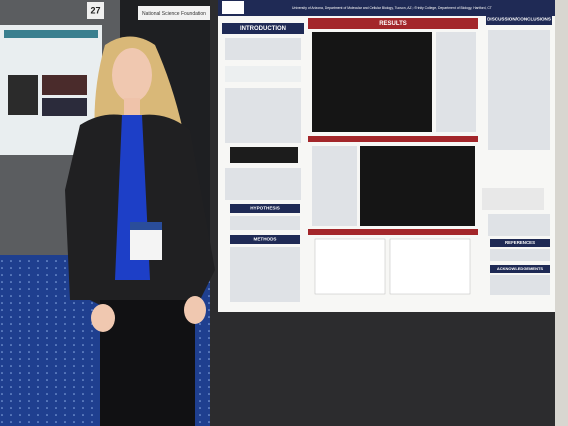 Image resolution: width=568 pixels, height=426 pixels. What do you see at coordinates (263, 74) in the screenshot?
I see `diagram` at bounding box center [263, 74].